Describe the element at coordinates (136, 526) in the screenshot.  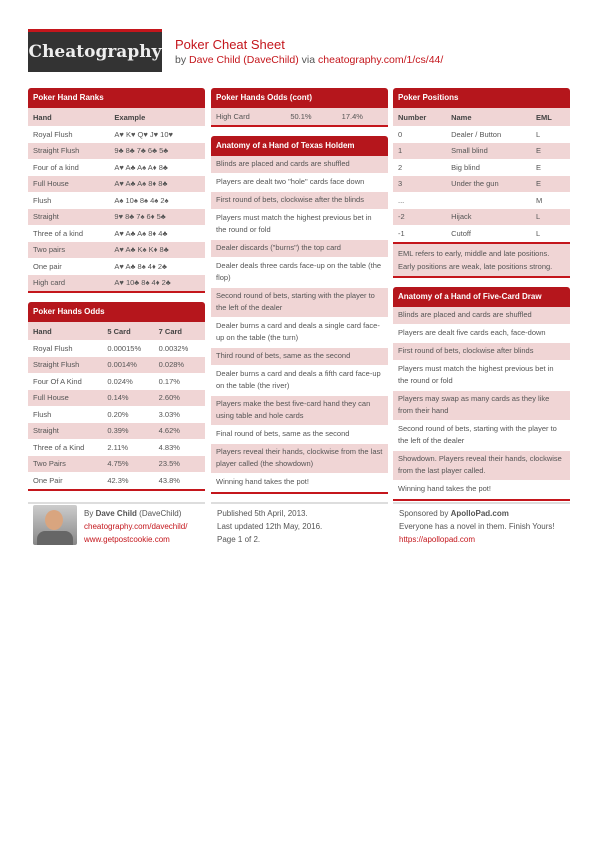
I see `author-profile-link: cheatography.com/davechild/` at that location.